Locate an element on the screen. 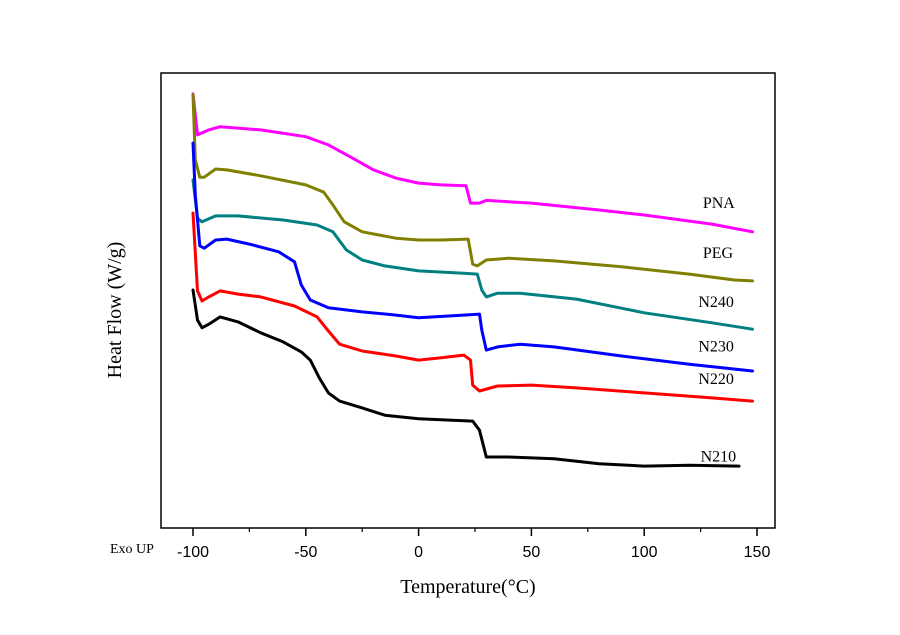 The image size is (900, 635). series-label-n230: N230 is located at coordinates (716, 346).